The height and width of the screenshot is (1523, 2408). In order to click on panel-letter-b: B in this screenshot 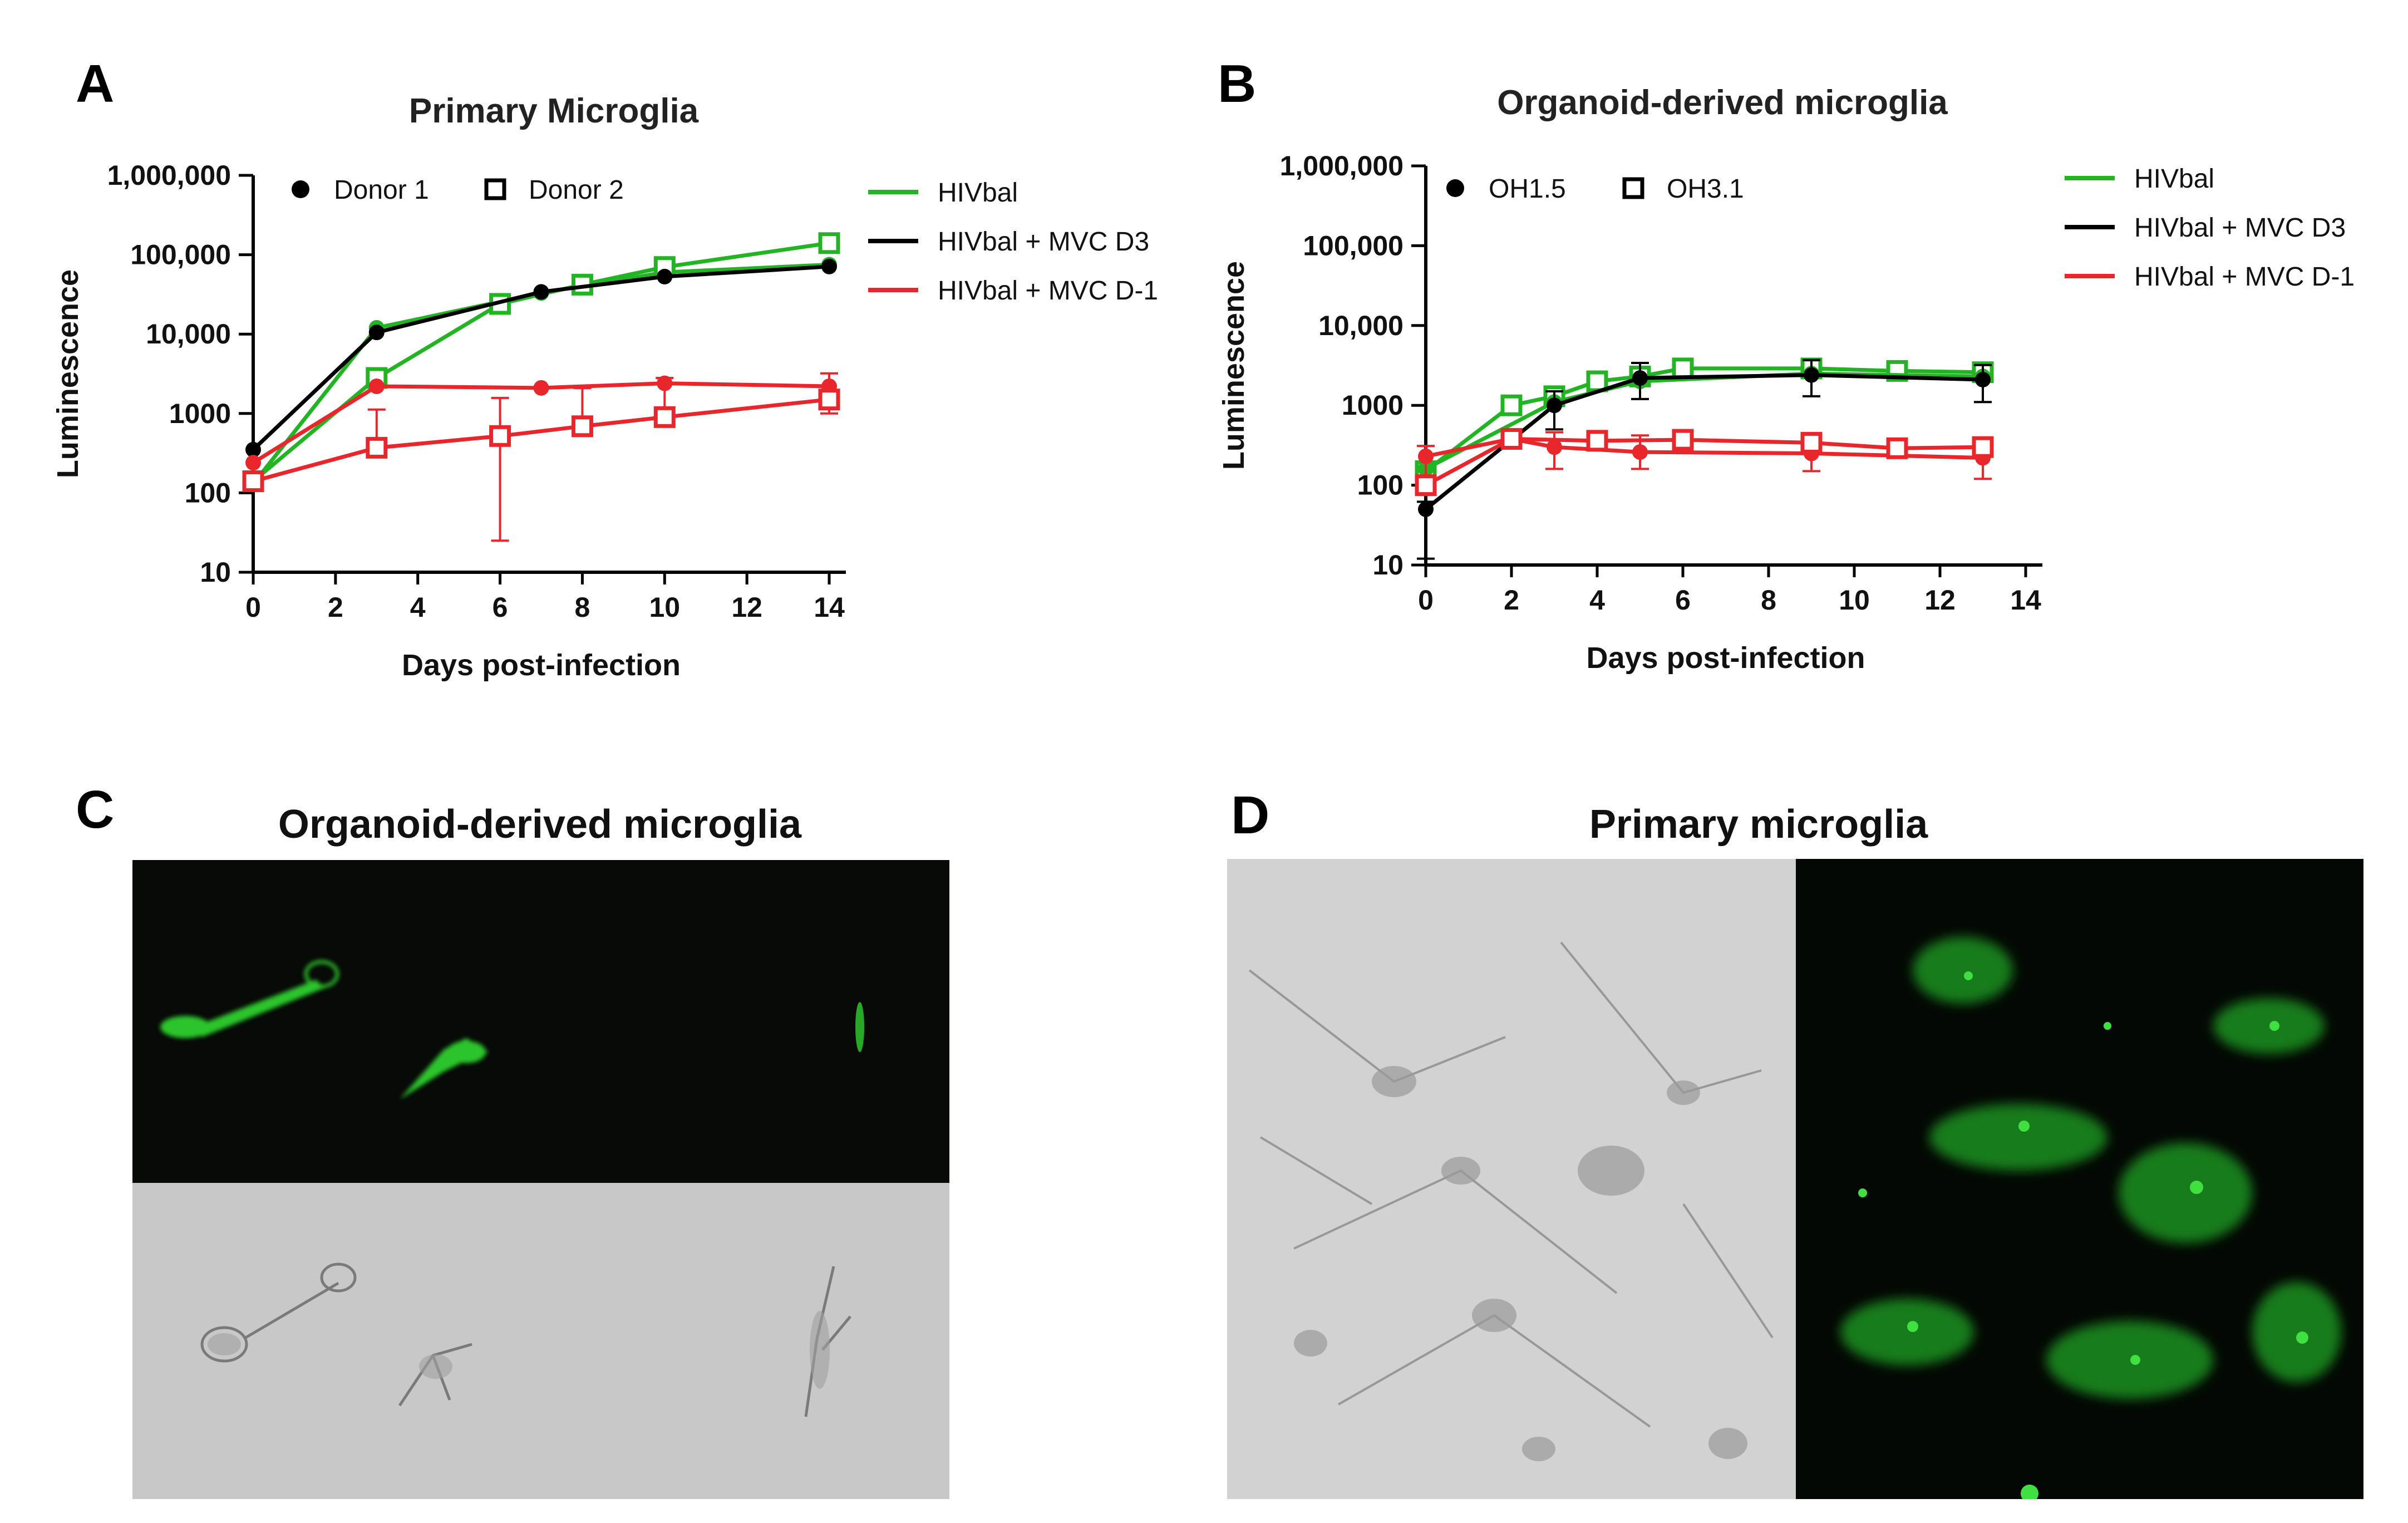, I will do `click(1237, 84)`.